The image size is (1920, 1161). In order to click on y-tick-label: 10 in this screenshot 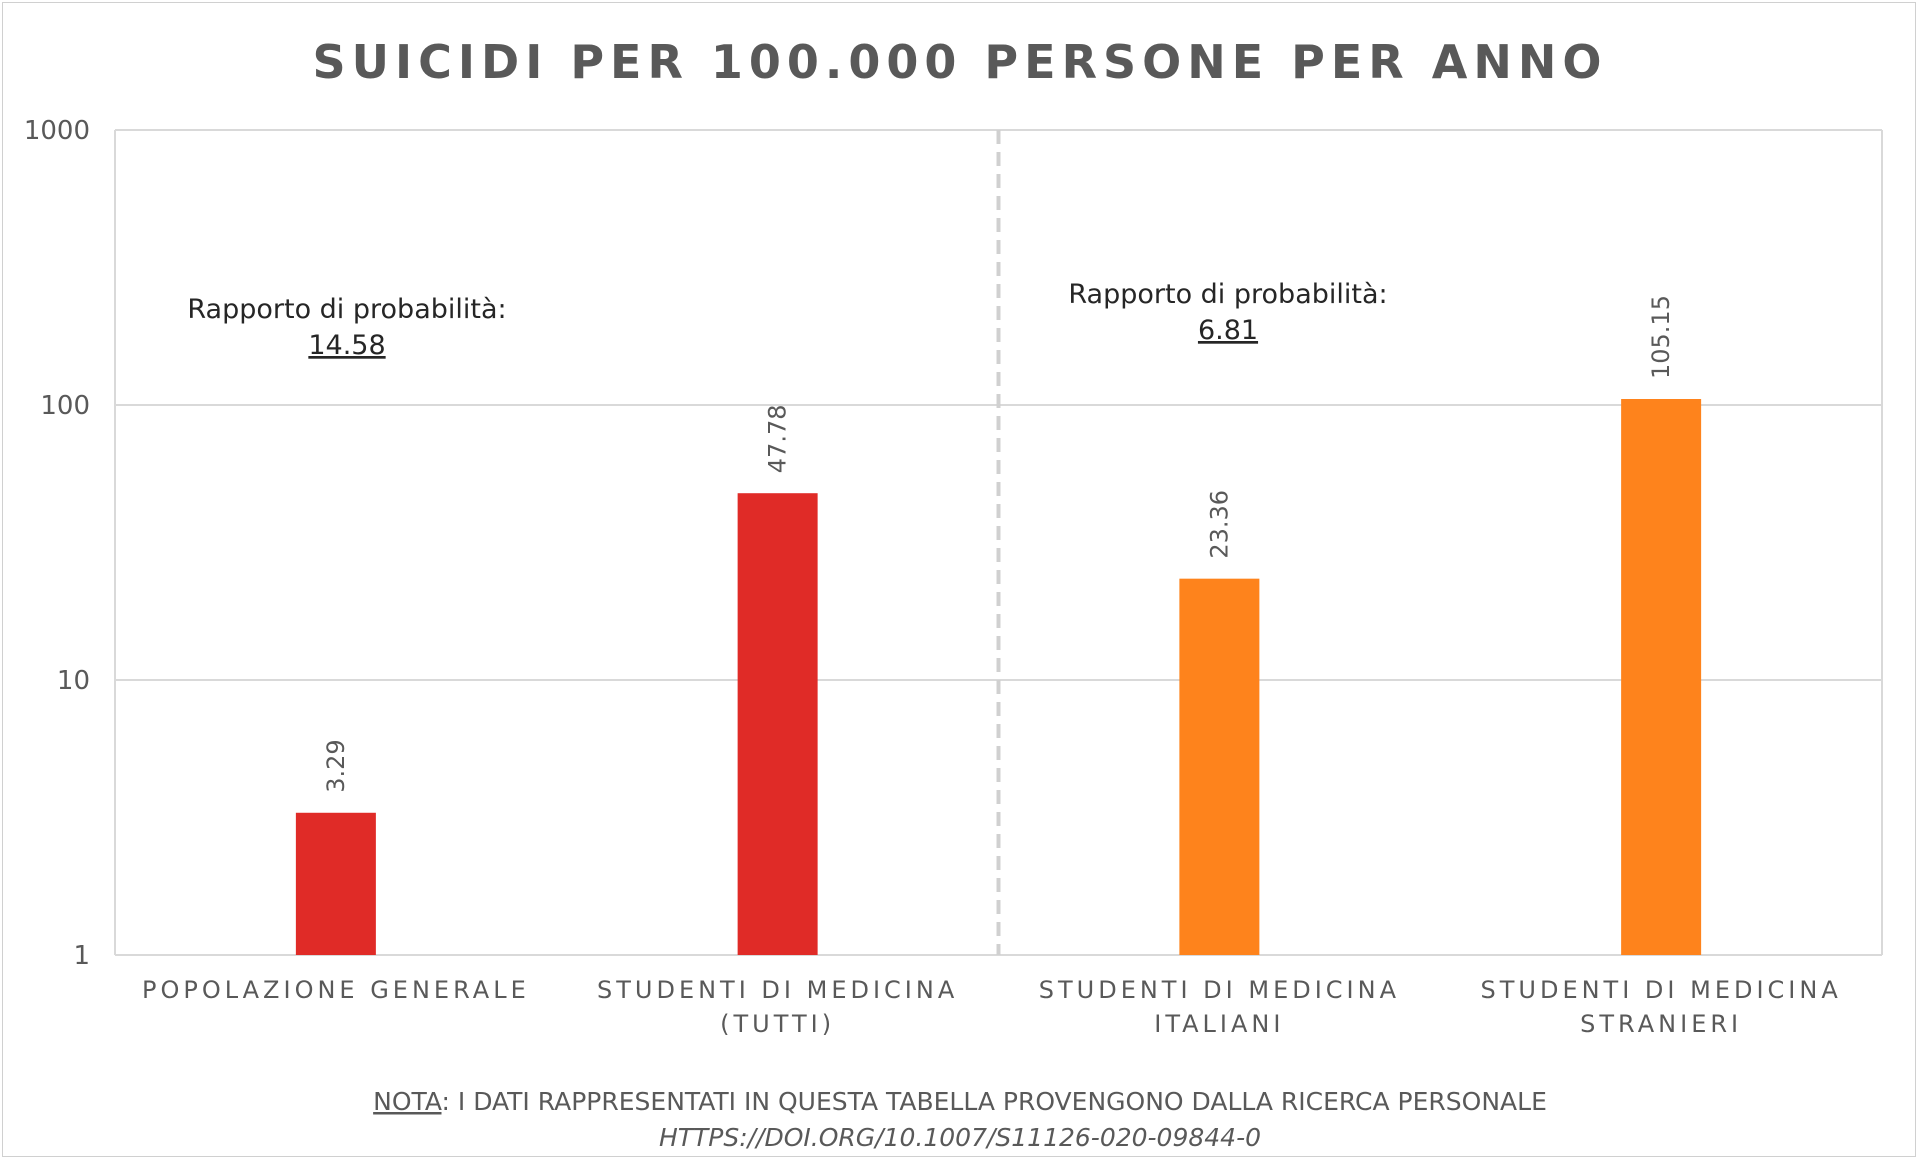, I will do `click(73, 681)`.